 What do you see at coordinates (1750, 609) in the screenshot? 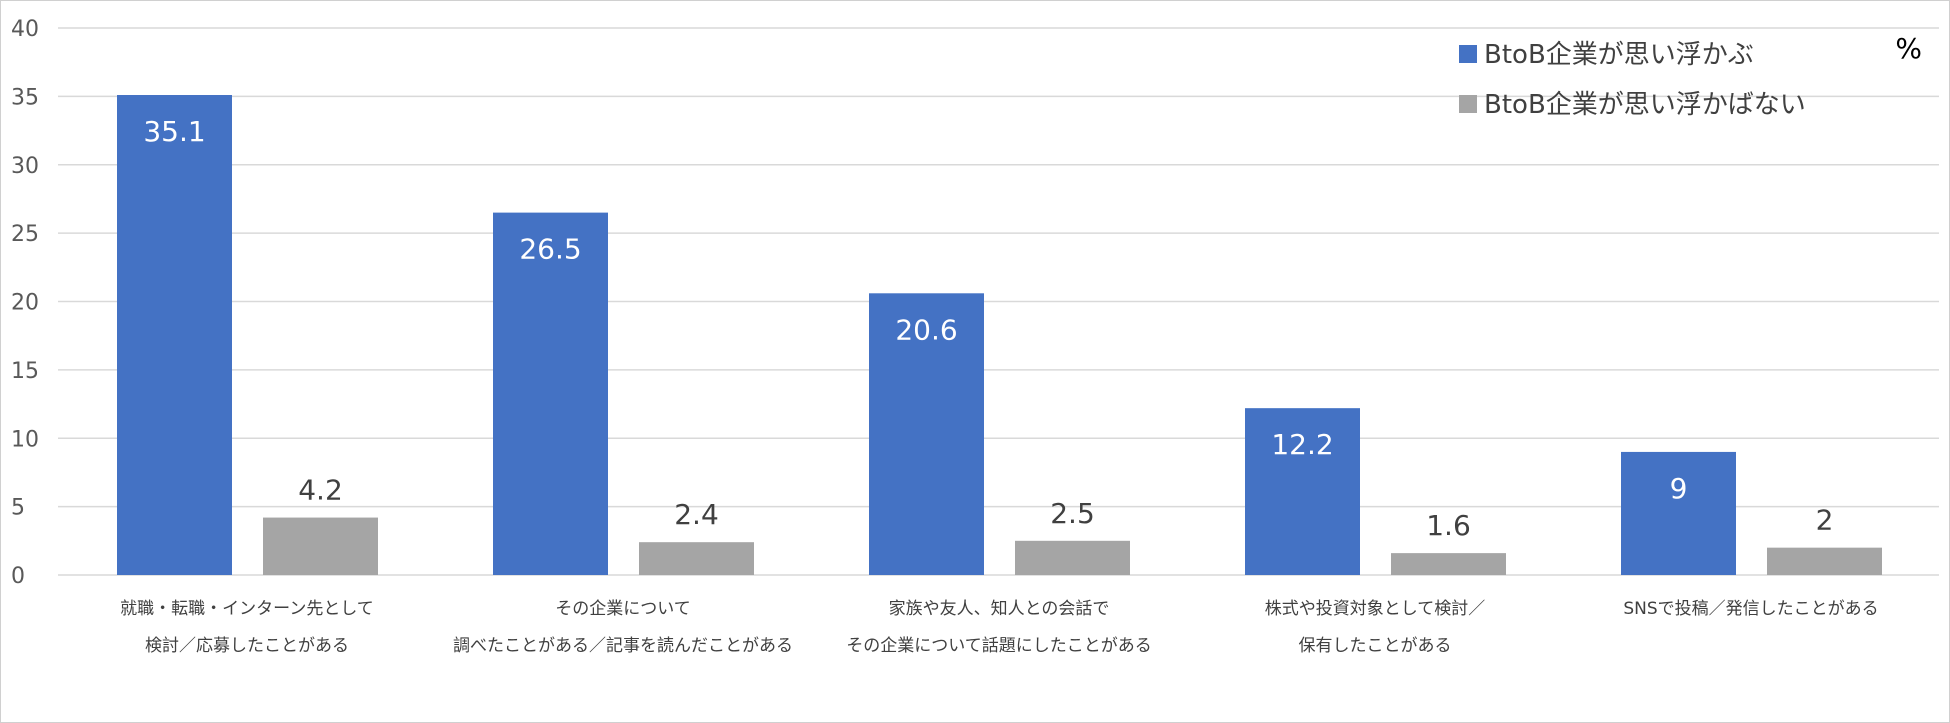
I see `category-label-4-line-0: SNSで投稿／発信したことがある` at bounding box center [1750, 609].